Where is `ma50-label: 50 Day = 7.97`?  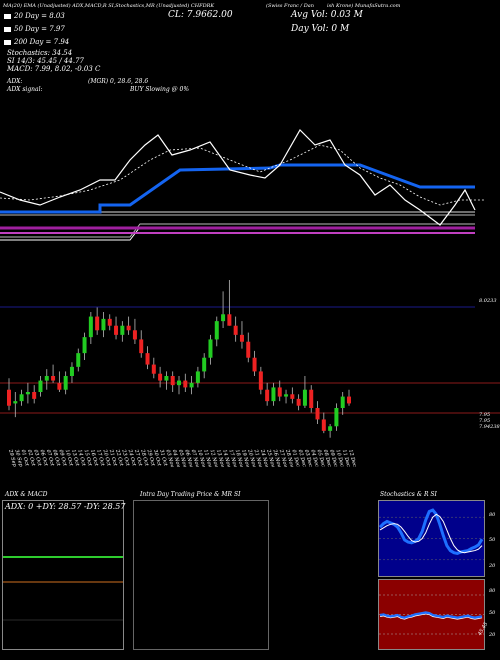 ma50-label: 50 Day = 7.97 is located at coordinates (39, 29).